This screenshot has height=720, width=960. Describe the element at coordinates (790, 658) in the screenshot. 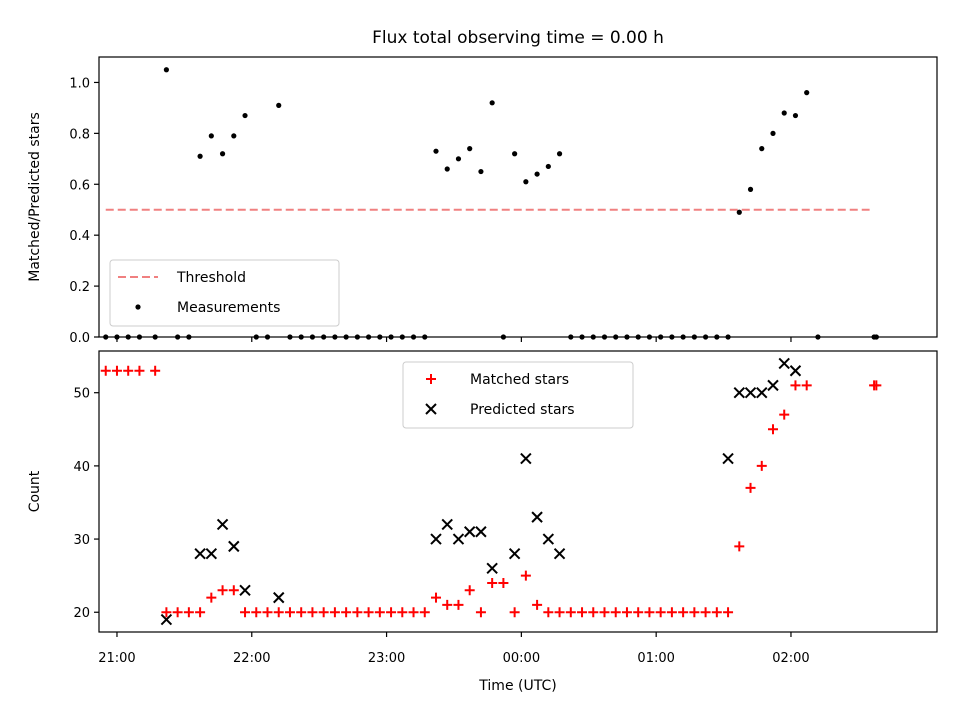

I see `x-tick-label: 02:00` at that location.